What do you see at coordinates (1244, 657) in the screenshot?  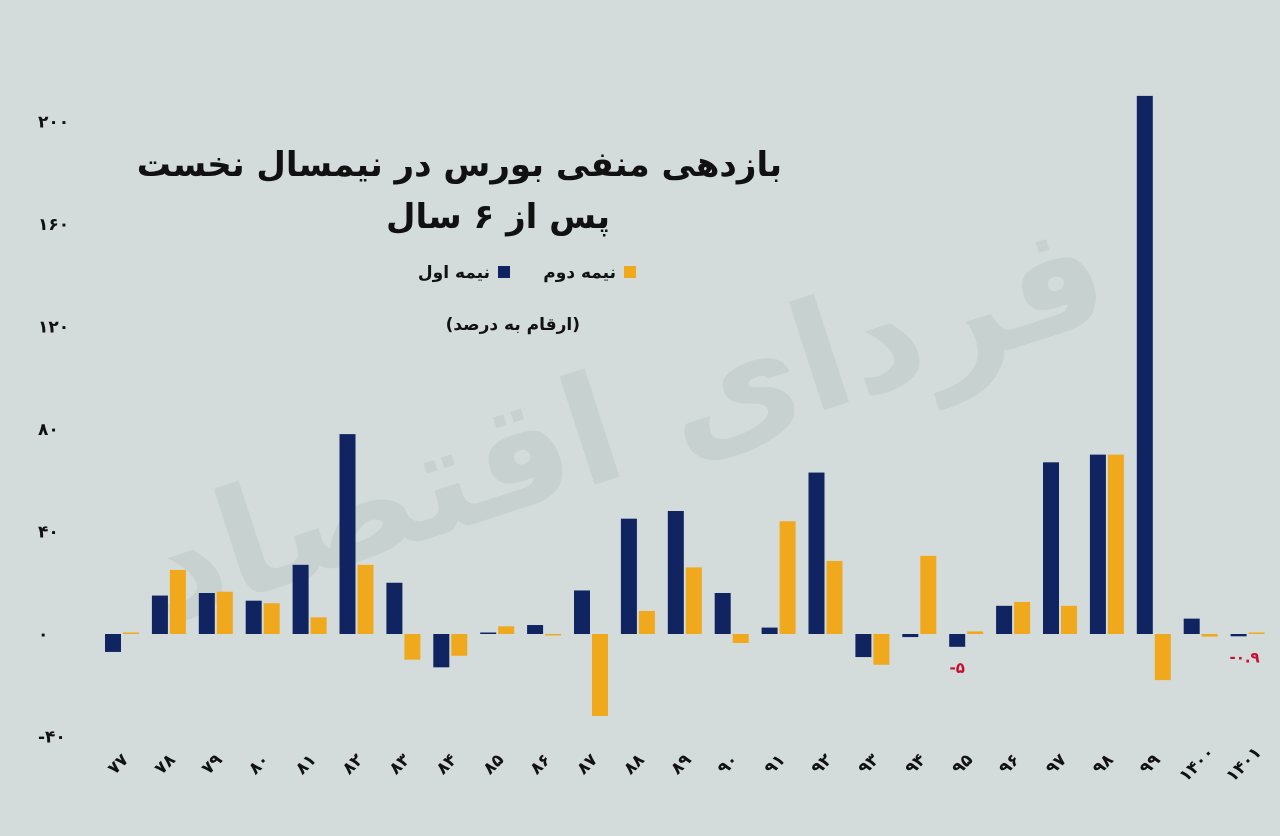 I see `data-label: -۰.۹` at bounding box center [1244, 657].